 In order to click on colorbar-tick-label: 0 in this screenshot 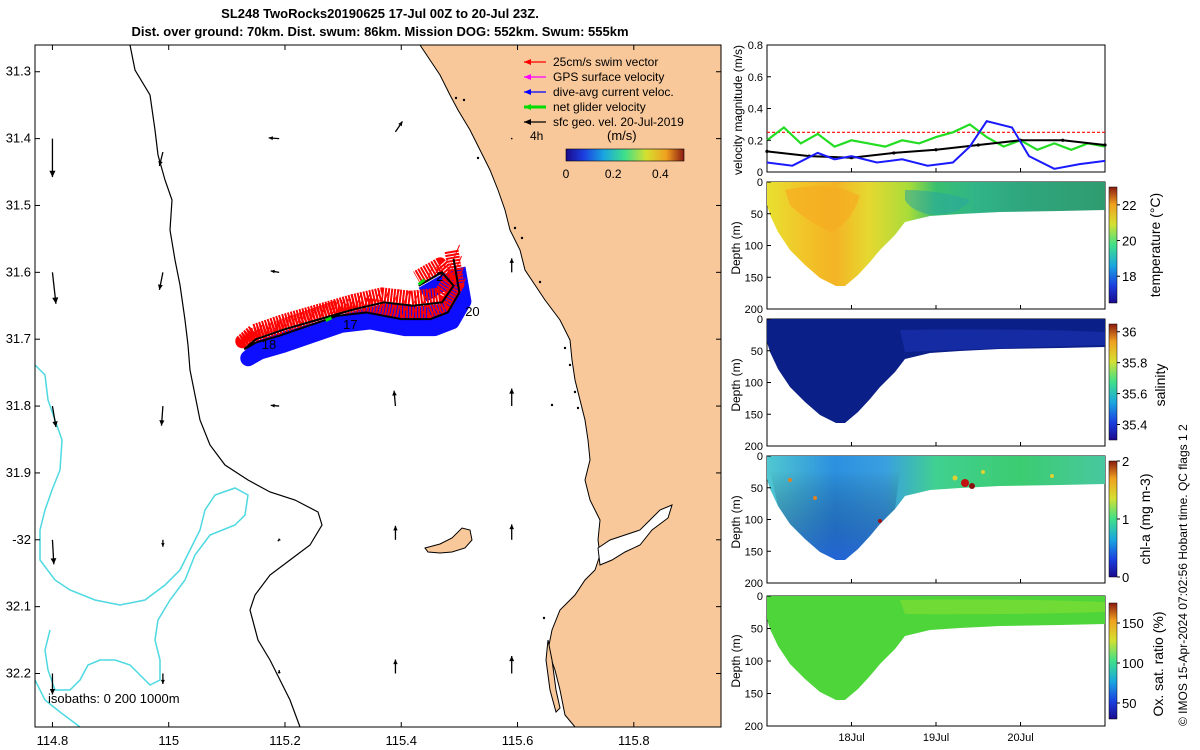, I will do `click(566, 174)`.